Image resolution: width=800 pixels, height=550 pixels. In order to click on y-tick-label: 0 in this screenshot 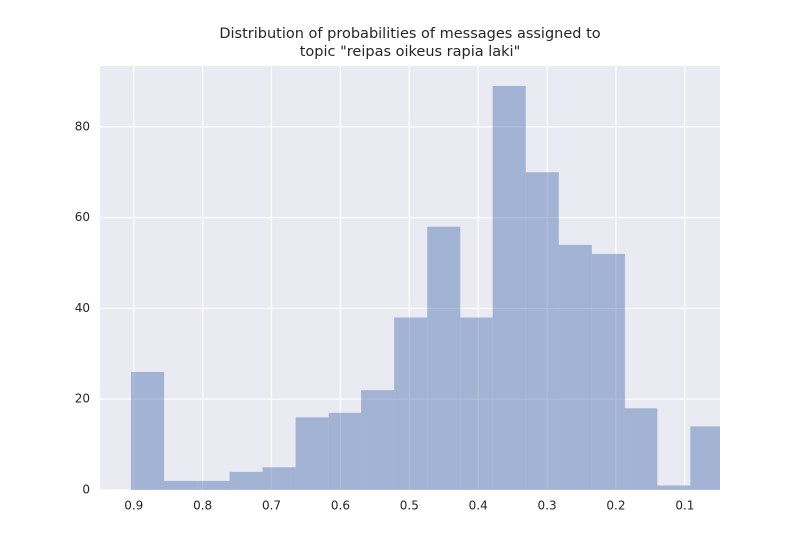, I will do `click(86, 490)`.